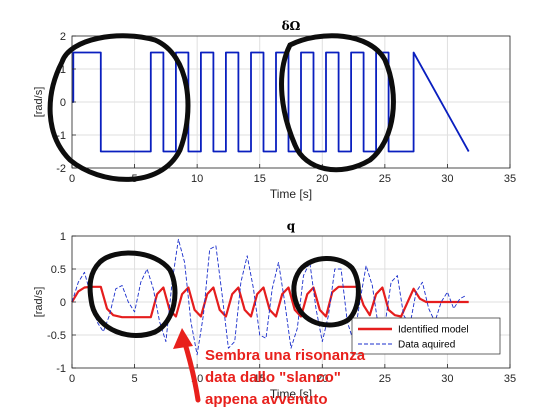  What do you see at coordinates (285, 355) in the screenshot?
I see `annotation-line-1: Sembra una risonanza` at bounding box center [285, 355].